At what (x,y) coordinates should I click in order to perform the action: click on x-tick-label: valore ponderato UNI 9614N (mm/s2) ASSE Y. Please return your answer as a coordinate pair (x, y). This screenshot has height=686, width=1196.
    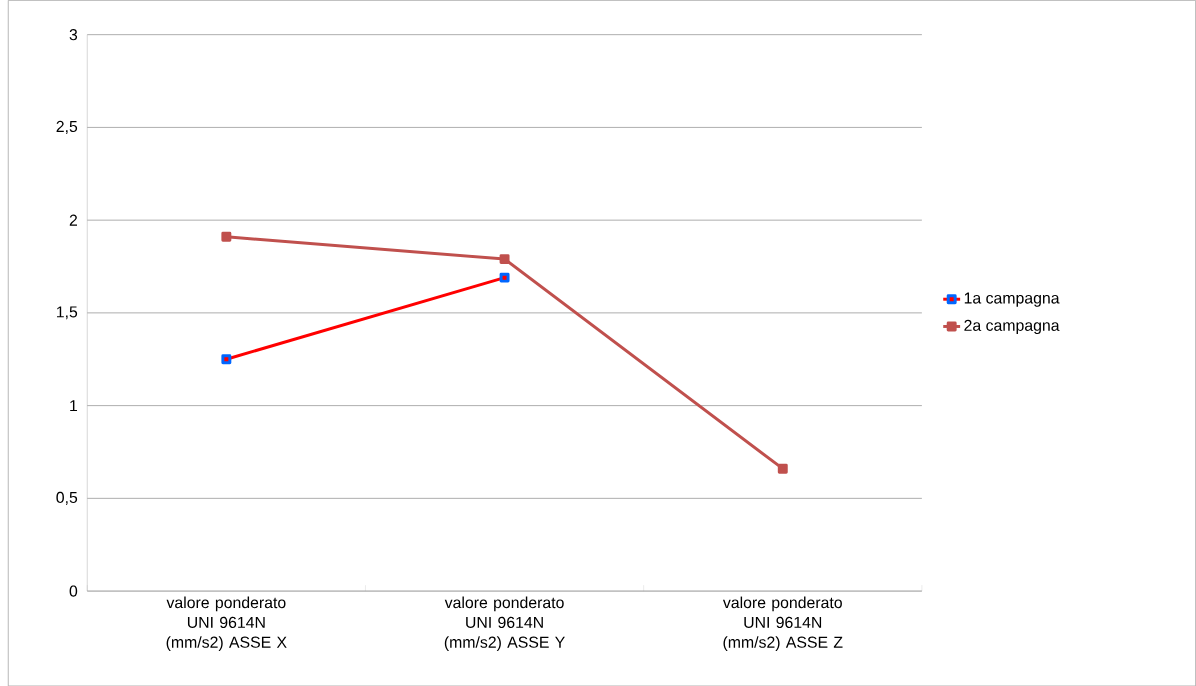
    Looking at the image, I should click on (504, 623).